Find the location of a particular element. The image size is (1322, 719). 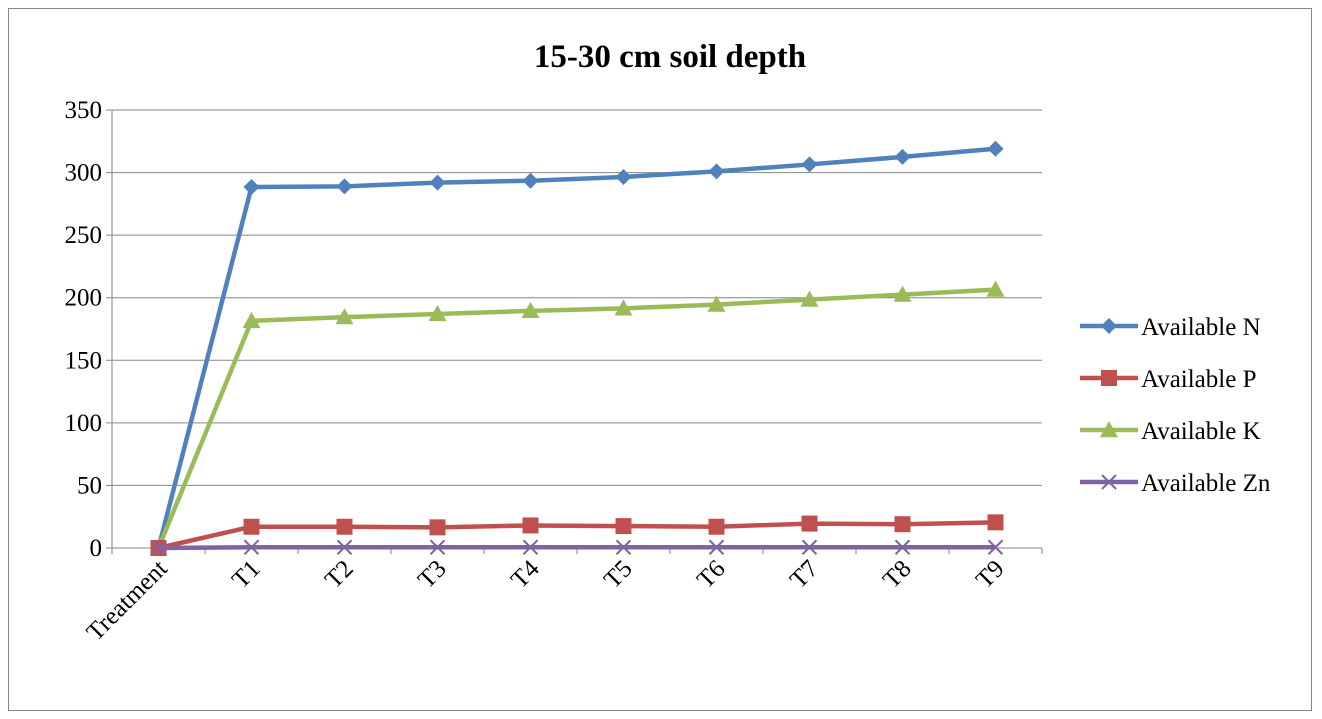

x-tick-label: T2 is located at coordinates (339, 574).